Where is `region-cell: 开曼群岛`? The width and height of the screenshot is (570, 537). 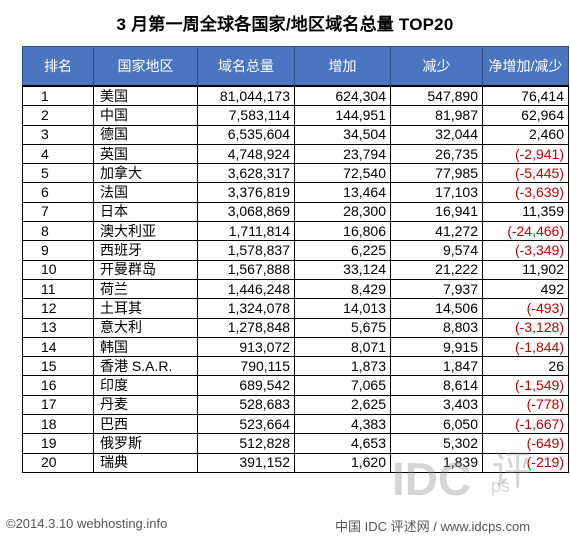 region-cell: 开曼群岛 is located at coordinates (145, 269).